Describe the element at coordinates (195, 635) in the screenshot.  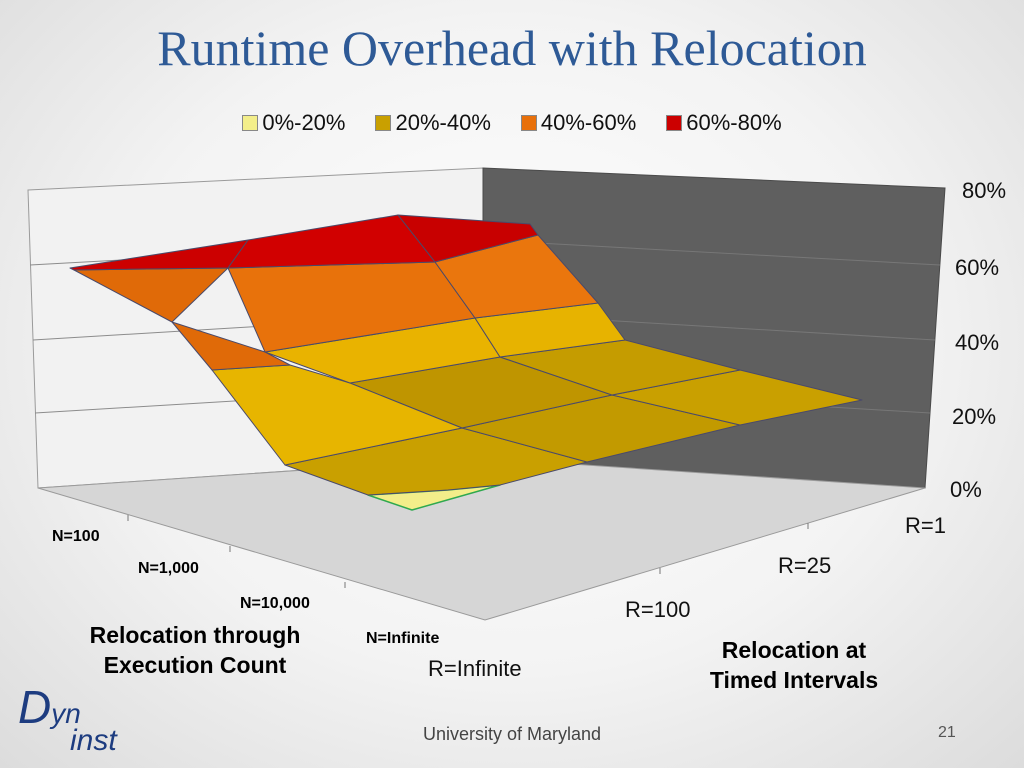
I see `series-axis-title-line1: Relocation through` at that location.